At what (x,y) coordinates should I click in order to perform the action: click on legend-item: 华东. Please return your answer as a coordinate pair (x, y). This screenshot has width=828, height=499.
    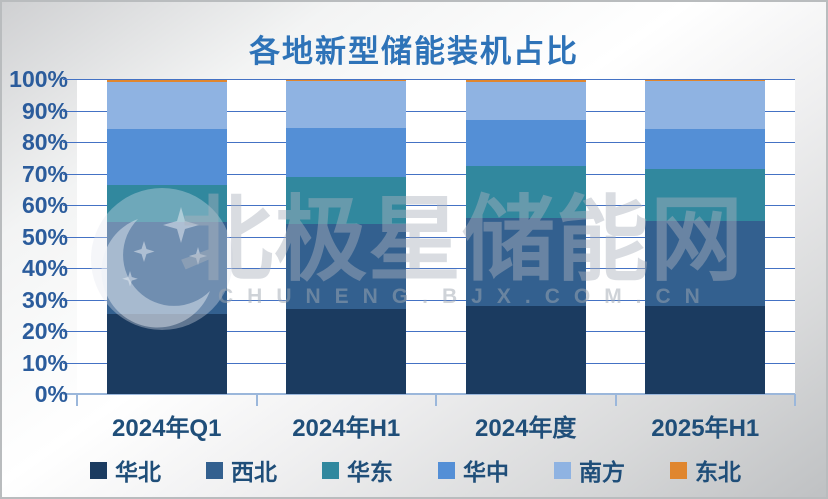
    Looking at the image, I should click on (357, 470).